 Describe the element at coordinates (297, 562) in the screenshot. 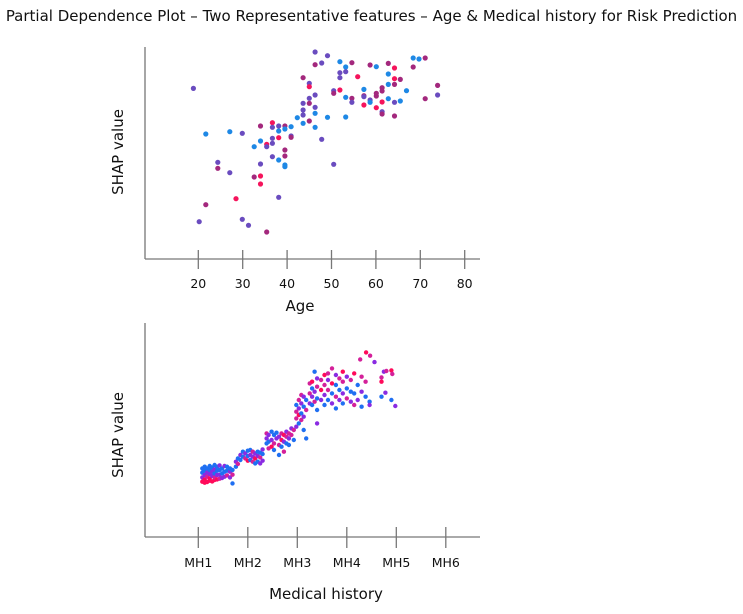

I see `x-tick-label: MH3` at that location.